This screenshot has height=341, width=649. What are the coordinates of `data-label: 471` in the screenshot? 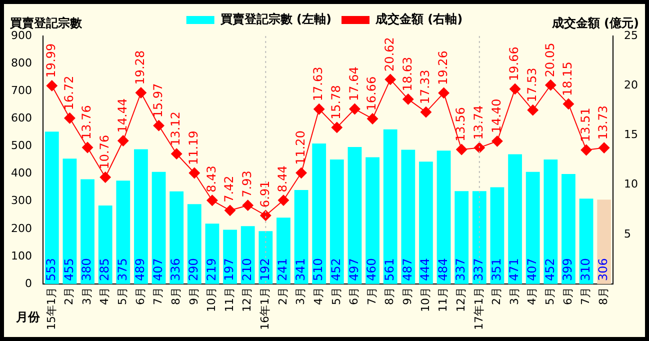 It's located at (514, 270).